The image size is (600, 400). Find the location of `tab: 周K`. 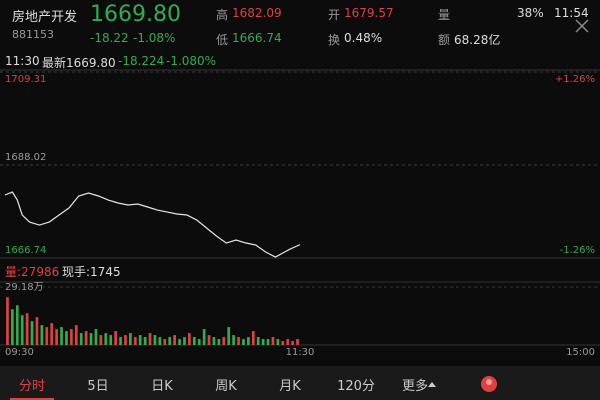

tab: 周K is located at coordinates (226, 386).